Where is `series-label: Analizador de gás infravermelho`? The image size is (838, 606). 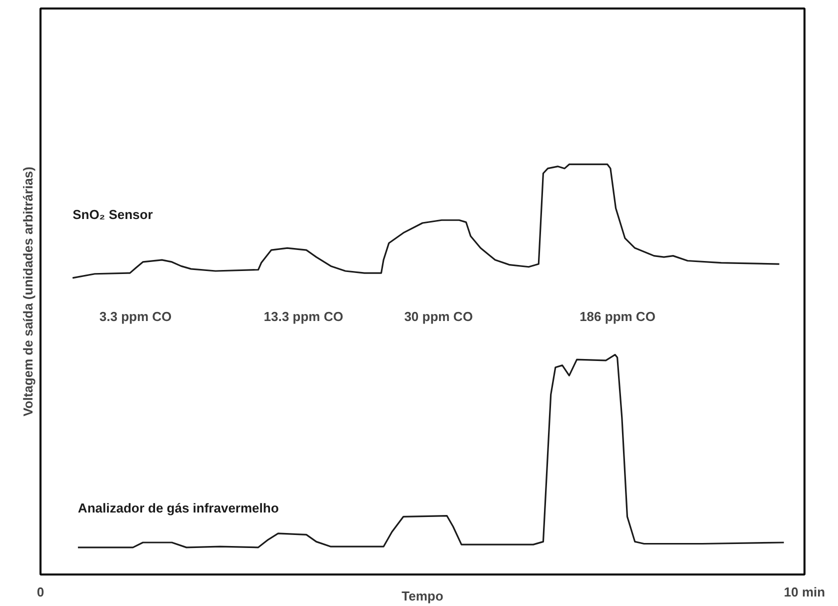 series-label: Analizador de gás infravermelho is located at coordinates (178, 508).